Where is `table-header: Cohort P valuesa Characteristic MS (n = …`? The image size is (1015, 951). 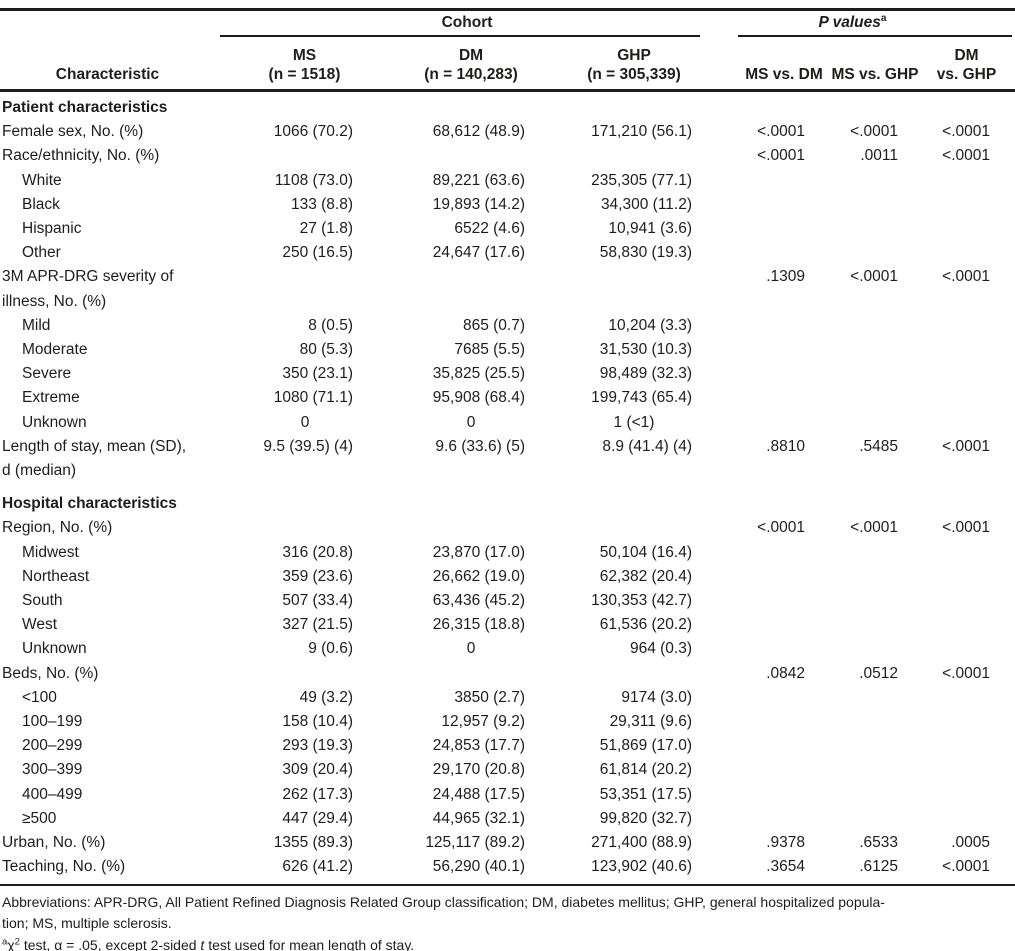 table-header: Cohort P valuesa Characteristic MS (n = … is located at coordinates (507, 51).